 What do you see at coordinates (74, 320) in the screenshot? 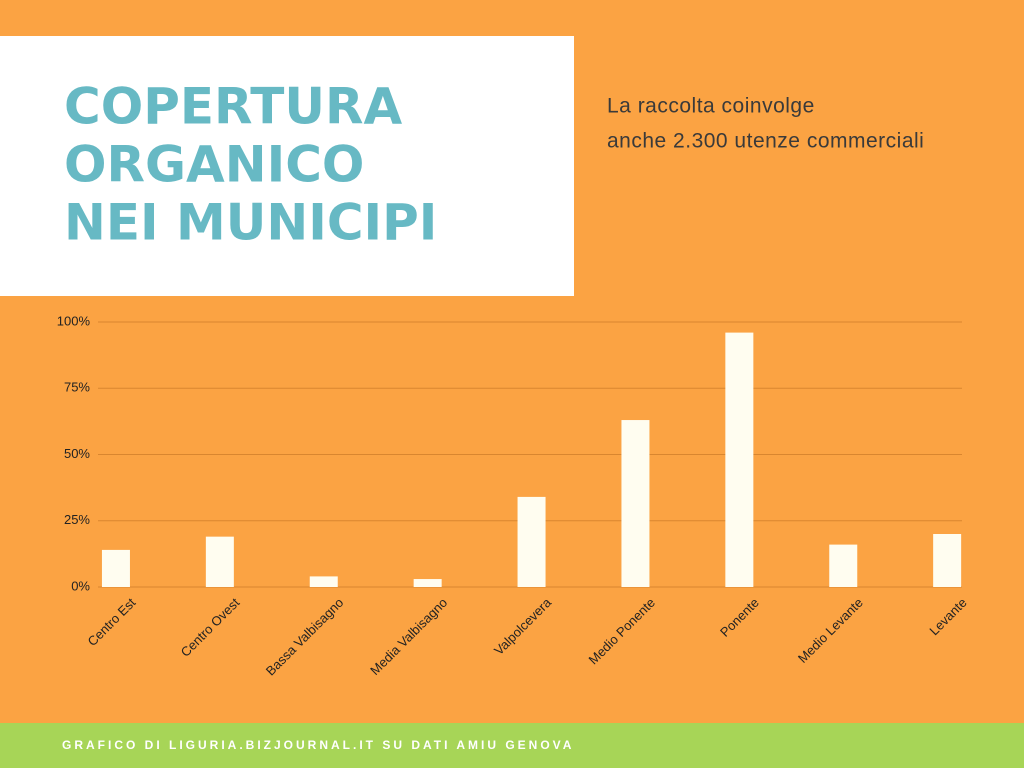
I see `y-tick-label: 100%` at bounding box center [74, 320].